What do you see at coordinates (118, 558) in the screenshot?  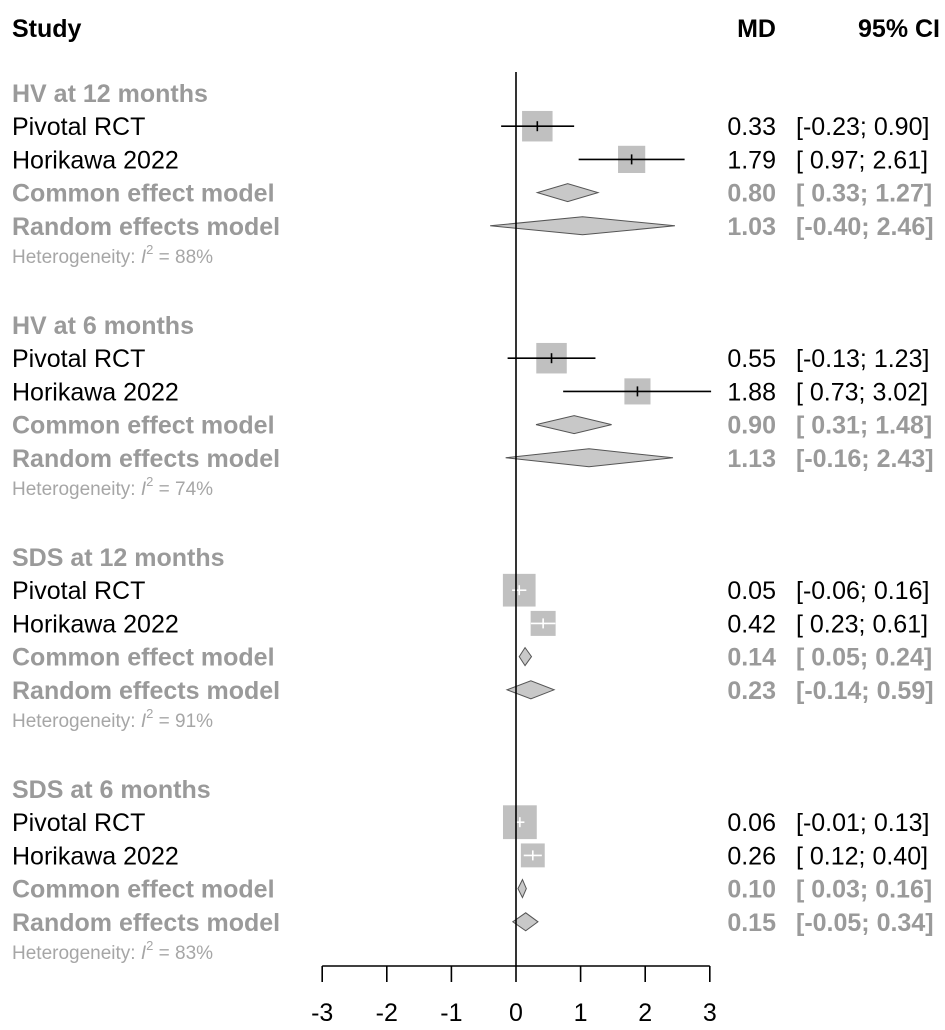 I see `group-label: SDS at 12 months` at bounding box center [118, 558].